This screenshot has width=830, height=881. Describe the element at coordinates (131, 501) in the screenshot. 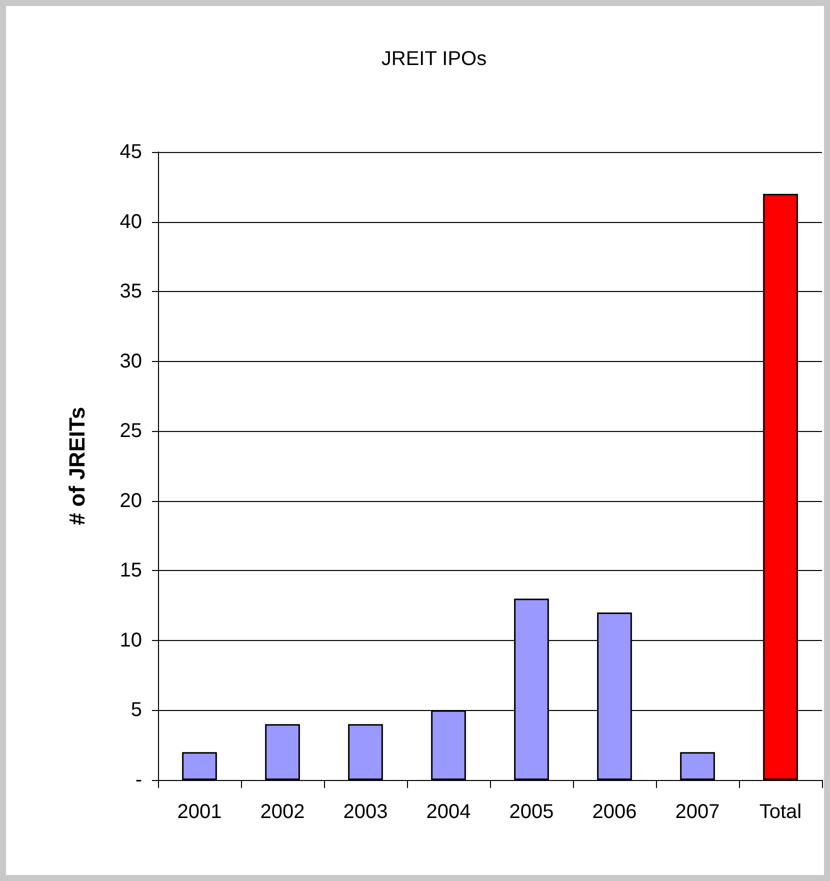

I see `y-tick-label: 20` at that location.